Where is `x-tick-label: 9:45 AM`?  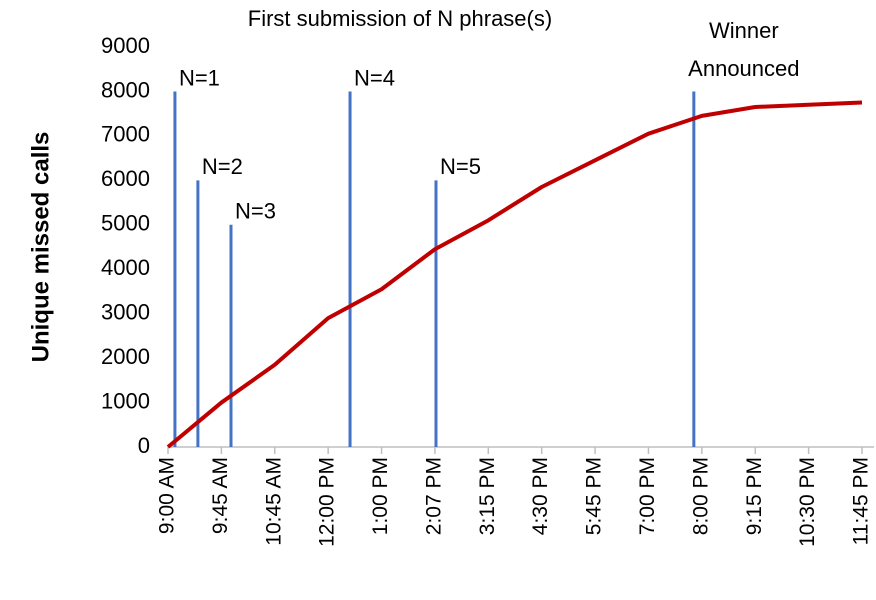
x-tick-label: 9:45 AM is located at coordinates (220, 495).